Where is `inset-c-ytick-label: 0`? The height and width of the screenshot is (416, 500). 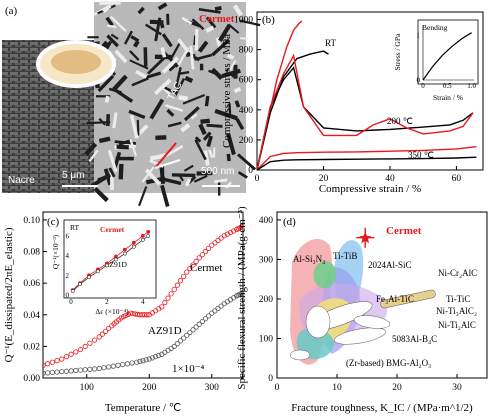 inset-c-ytick-label: 0 is located at coordinates (68, 296).